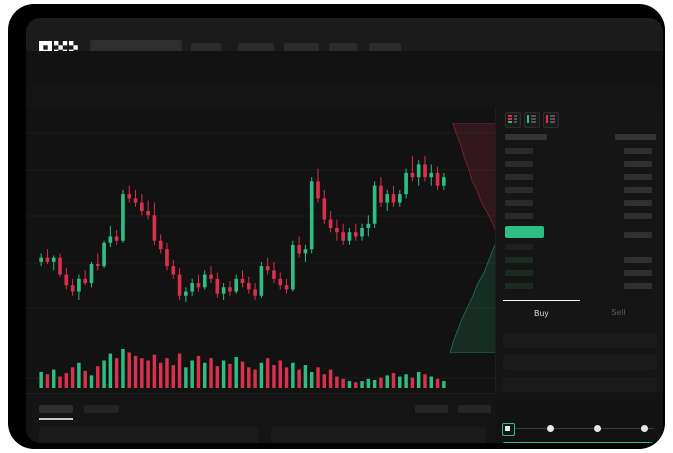  Describe the element at coordinates (580, 442) in the screenshot. I see `submit-buy-button` at that location.